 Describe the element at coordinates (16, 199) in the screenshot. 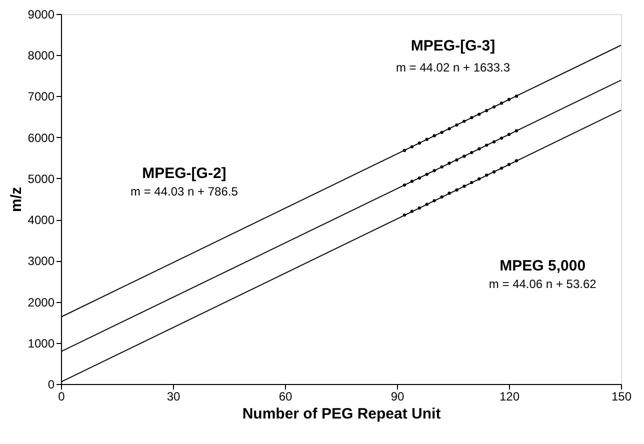

I see `y-axis-title: m/z` at that location.